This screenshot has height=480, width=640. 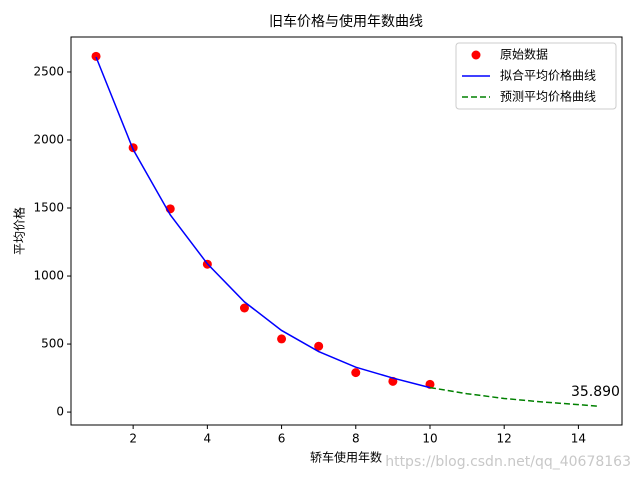 What do you see at coordinates (52, 344) in the screenshot?
I see `y-tick-label: 500` at bounding box center [52, 344].